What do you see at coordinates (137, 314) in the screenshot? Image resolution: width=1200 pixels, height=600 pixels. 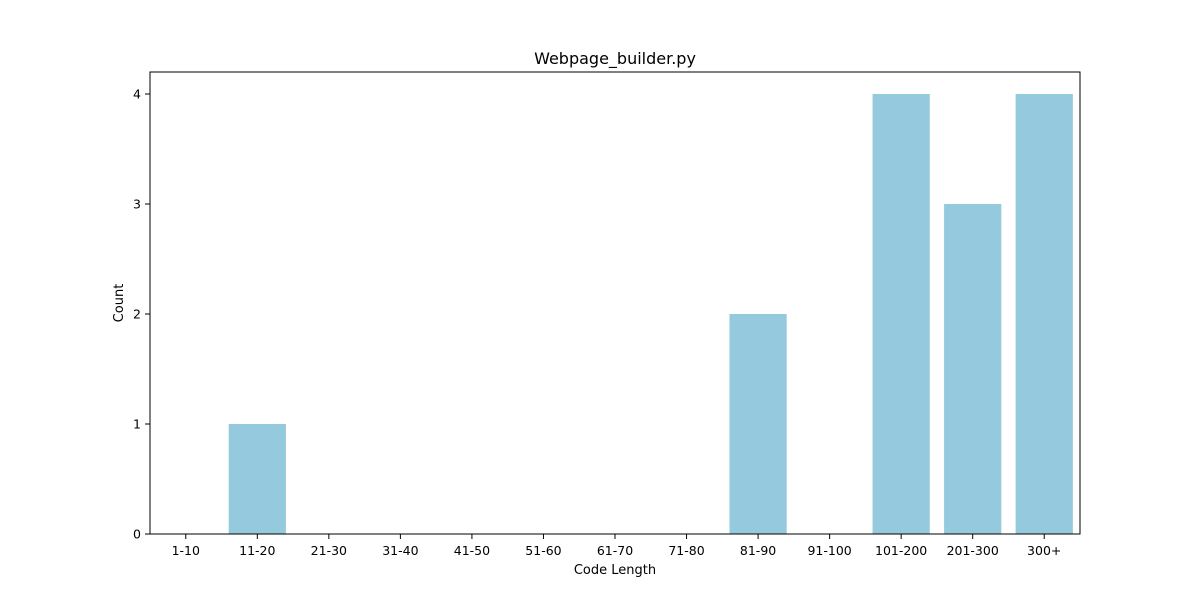 I see `y-tick-label: 2` at bounding box center [137, 314].